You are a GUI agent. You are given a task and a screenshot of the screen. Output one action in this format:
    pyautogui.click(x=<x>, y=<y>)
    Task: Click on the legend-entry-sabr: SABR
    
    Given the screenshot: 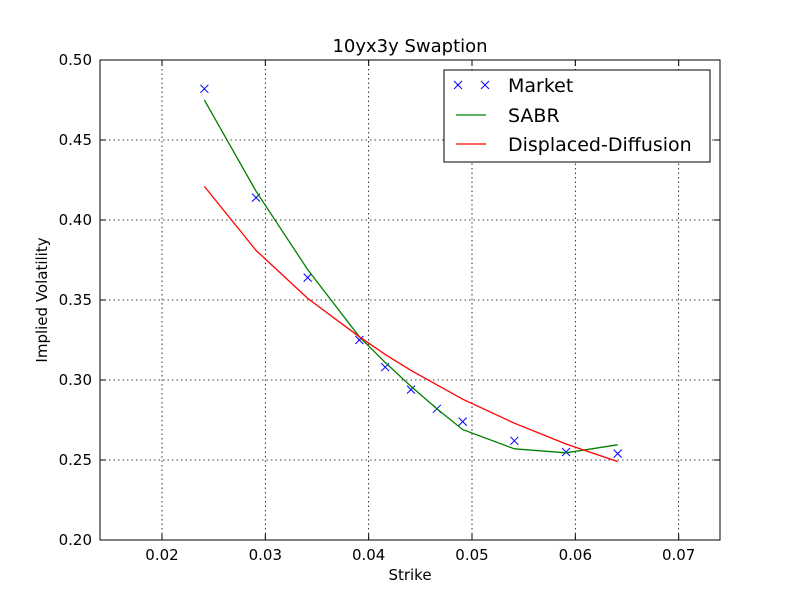 What is the action you would take?
    pyautogui.click(x=508, y=116)
    